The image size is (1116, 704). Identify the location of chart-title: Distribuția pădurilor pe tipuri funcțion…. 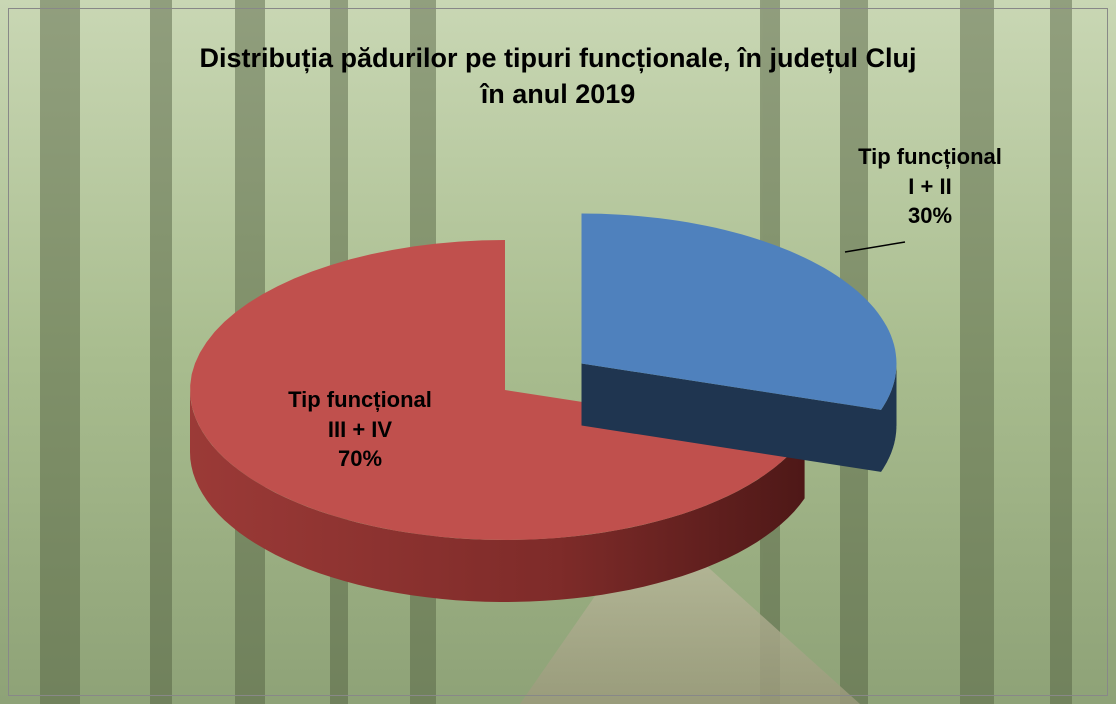
(558, 76).